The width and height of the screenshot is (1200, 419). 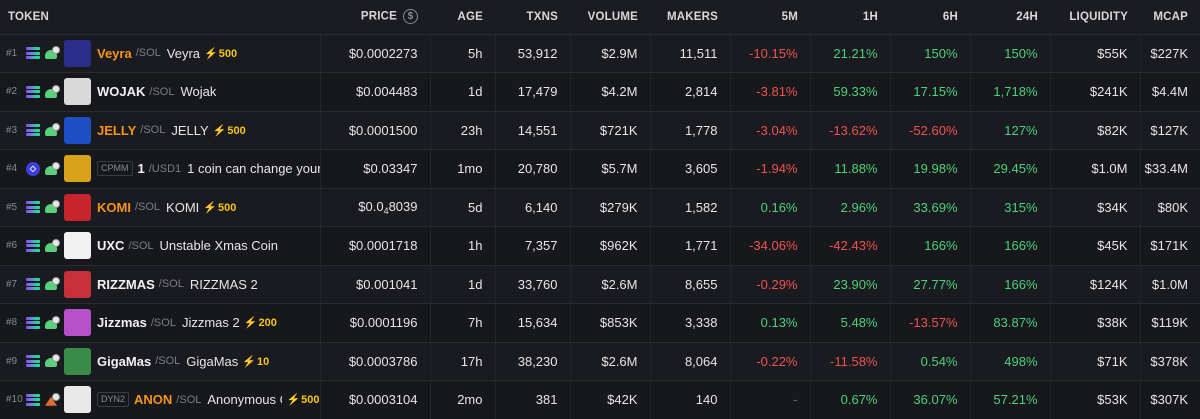 What do you see at coordinates (183, 207) in the screenshot?
I see `token-name: KOMI` at bounding box center [183, 207].